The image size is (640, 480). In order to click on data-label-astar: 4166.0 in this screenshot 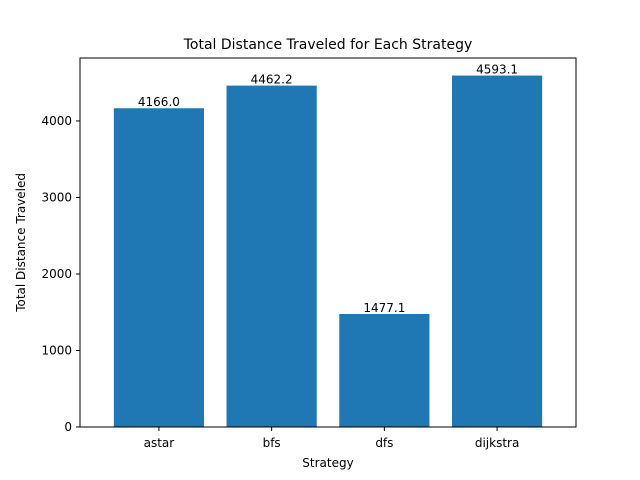, I will do `click(159, 102)`.